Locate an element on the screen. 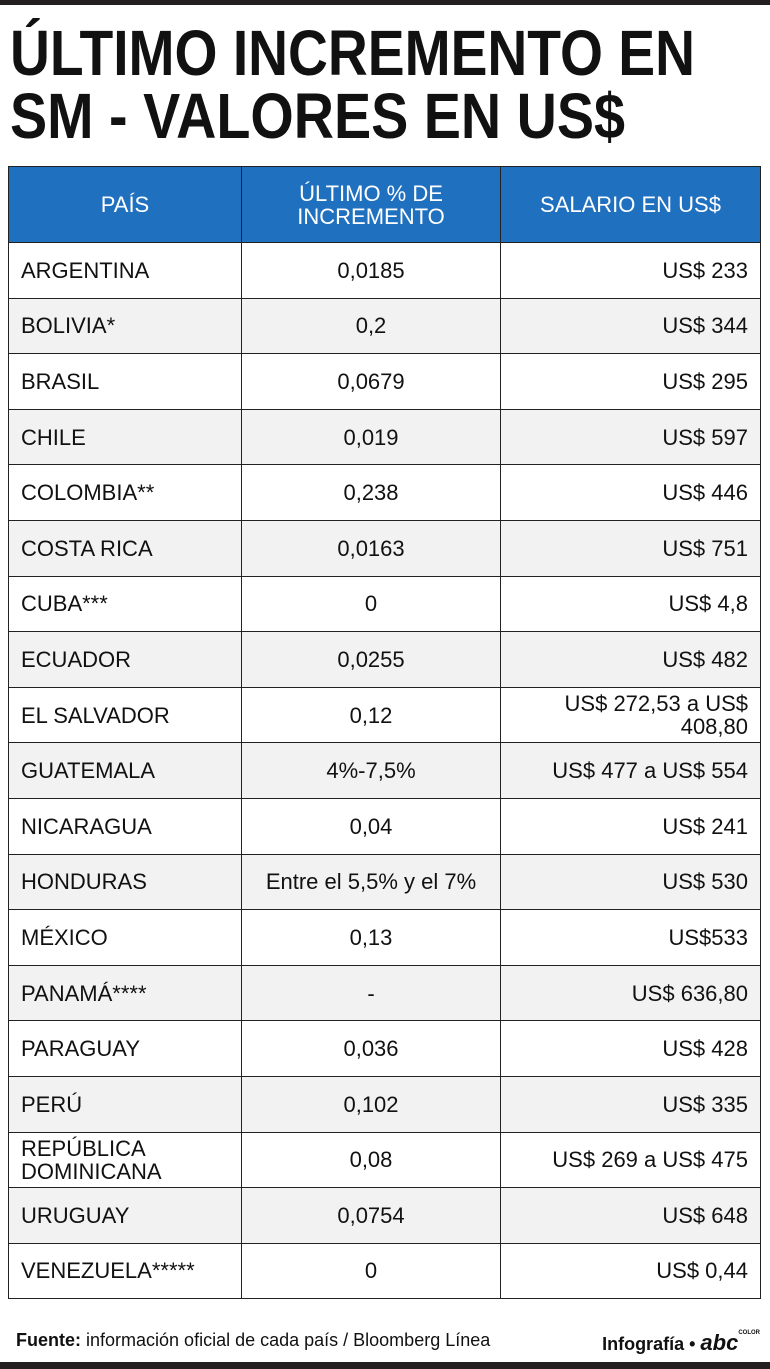 The width and height of the screenshot is (770, 1369). increase-cell: Entre el 5,5% y el 7% is located at coordinates (371, 882).